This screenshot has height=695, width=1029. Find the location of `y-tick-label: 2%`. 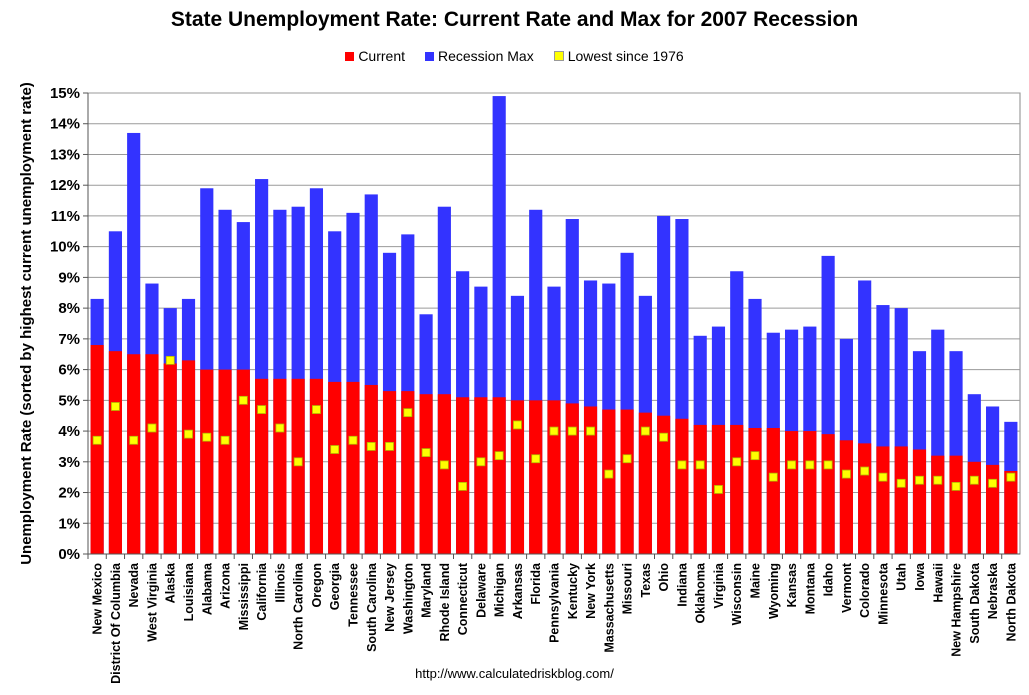

y-tick-label: 2% is located at coordinates (69, 493).